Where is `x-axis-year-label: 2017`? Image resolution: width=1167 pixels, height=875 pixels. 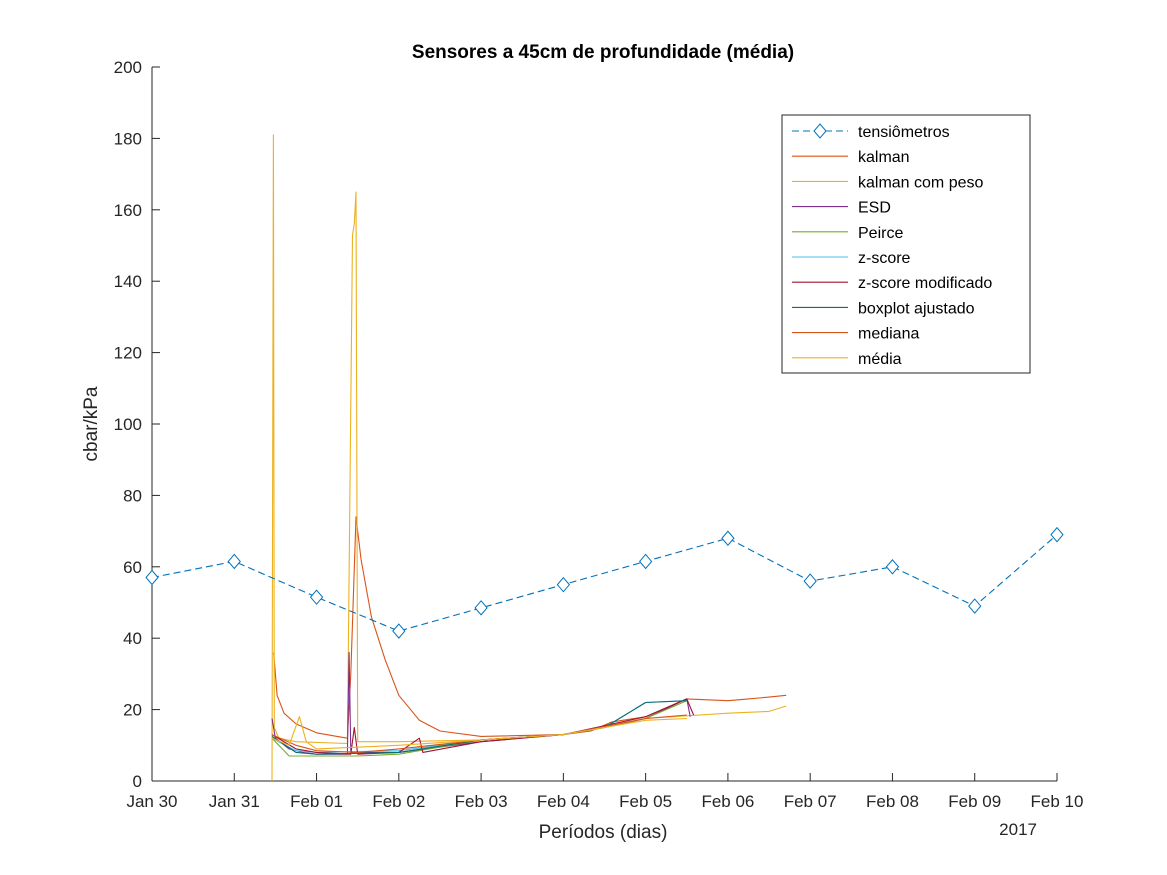 x-axis-year-label: 2017 is located at coordinates (1018, 829).